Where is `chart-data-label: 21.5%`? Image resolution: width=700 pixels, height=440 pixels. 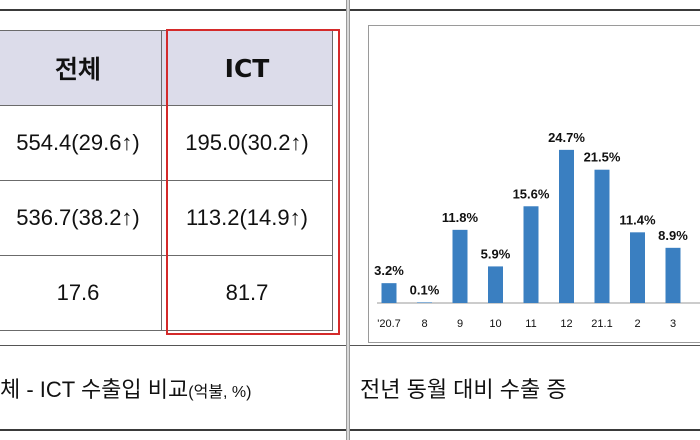
chart-data-label: 21.5% is located at coordinates (602, 157).